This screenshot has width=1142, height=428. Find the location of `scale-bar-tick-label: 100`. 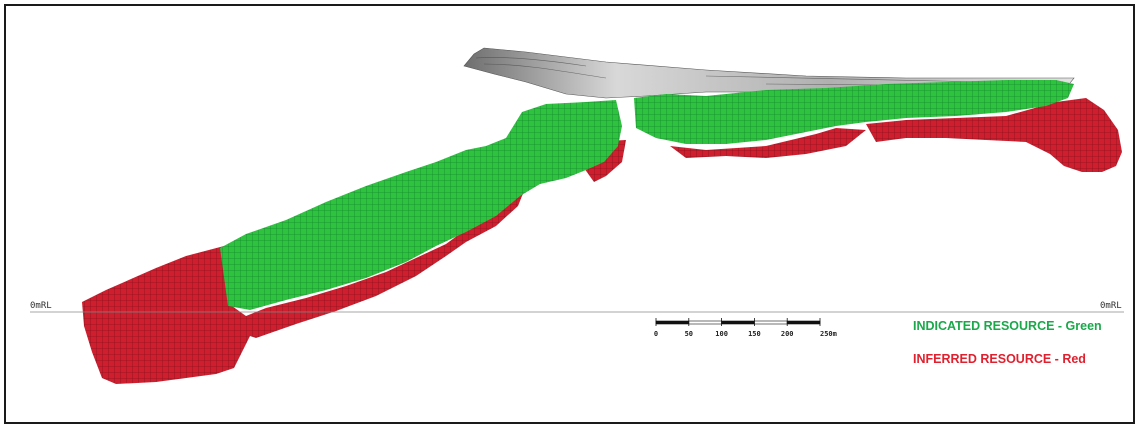

scale-bar-tick-label: 100 is located at coordinates (721, 334).